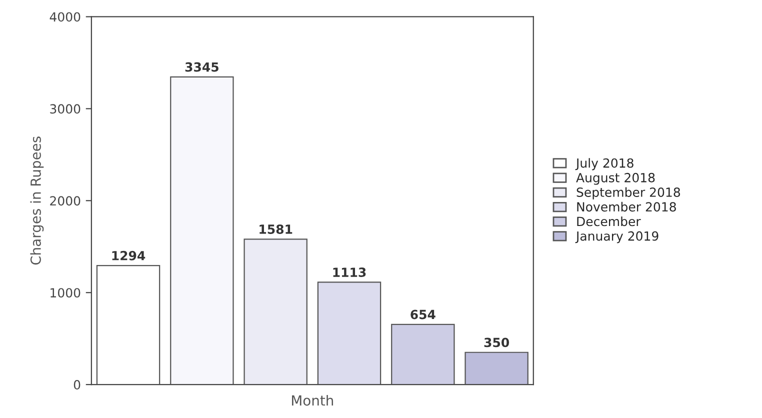  What do you see at coordinates (65, 201) in the screenshot?
I see `y-tick-label: 2000` at bounding box center [65, 201].